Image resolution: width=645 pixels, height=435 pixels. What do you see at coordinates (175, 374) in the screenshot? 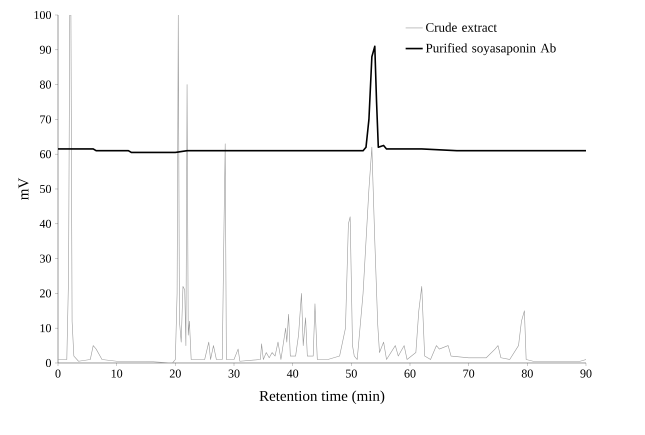
I see `x-tick-label: 20` at bounding box center [175, 374].